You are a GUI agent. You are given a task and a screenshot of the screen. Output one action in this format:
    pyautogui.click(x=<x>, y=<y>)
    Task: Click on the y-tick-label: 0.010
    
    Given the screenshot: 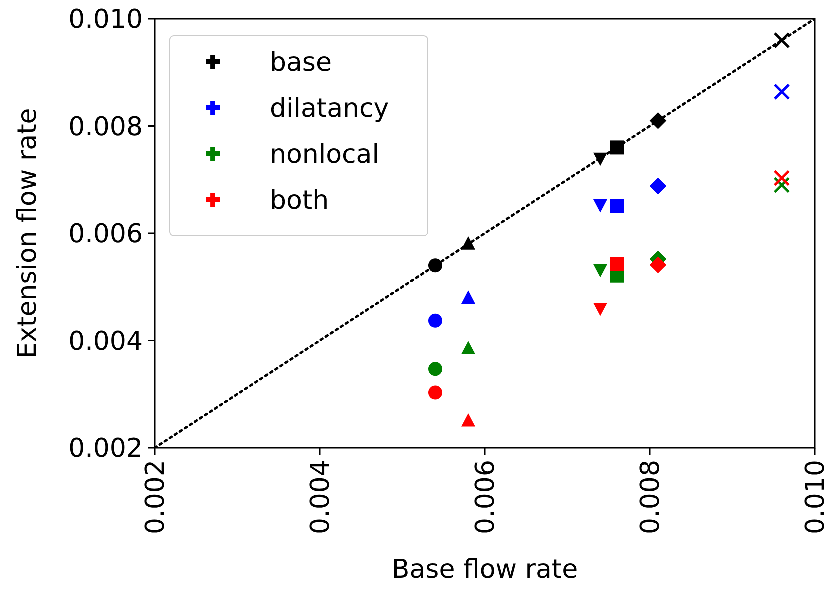 What is the action you would take?
    pyautogui.click(x=105, y=20)
    